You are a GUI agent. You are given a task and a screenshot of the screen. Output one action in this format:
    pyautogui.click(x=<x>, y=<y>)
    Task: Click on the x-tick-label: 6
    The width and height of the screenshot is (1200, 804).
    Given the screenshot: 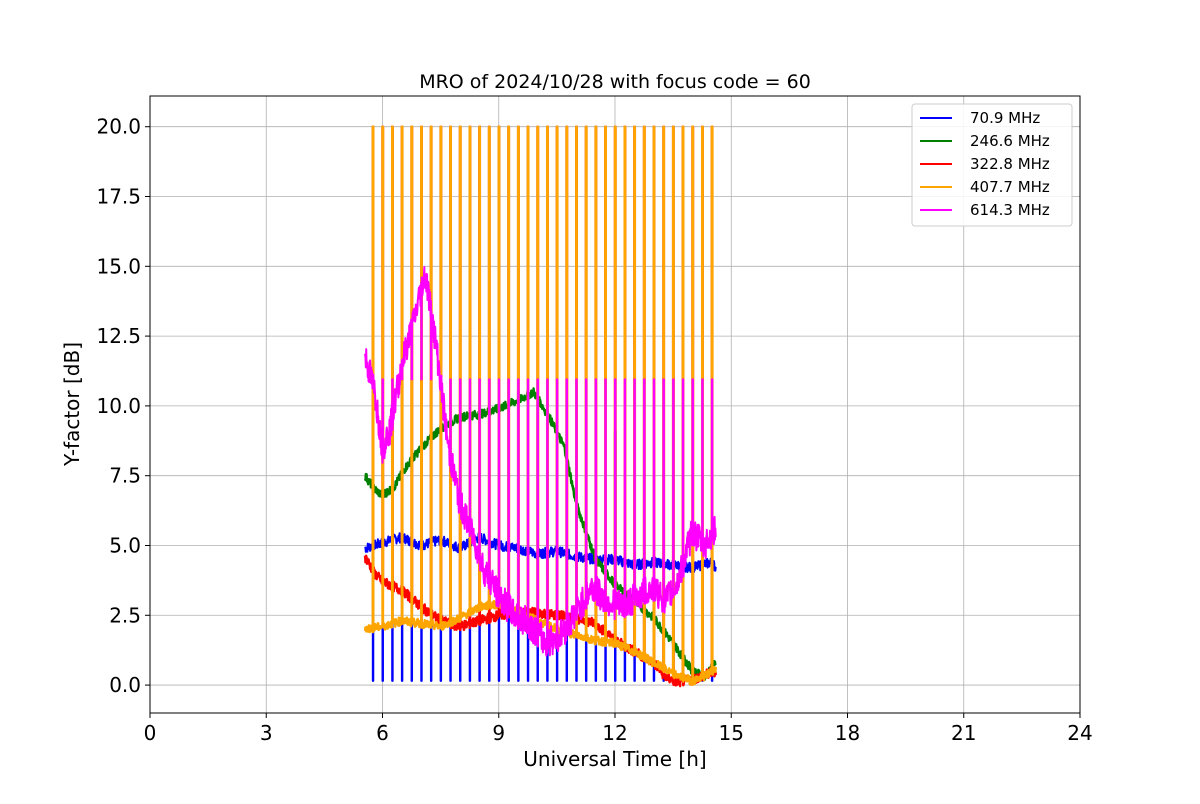 What is the action you would take?
    pyautogui.click(x=382, y=733)
    